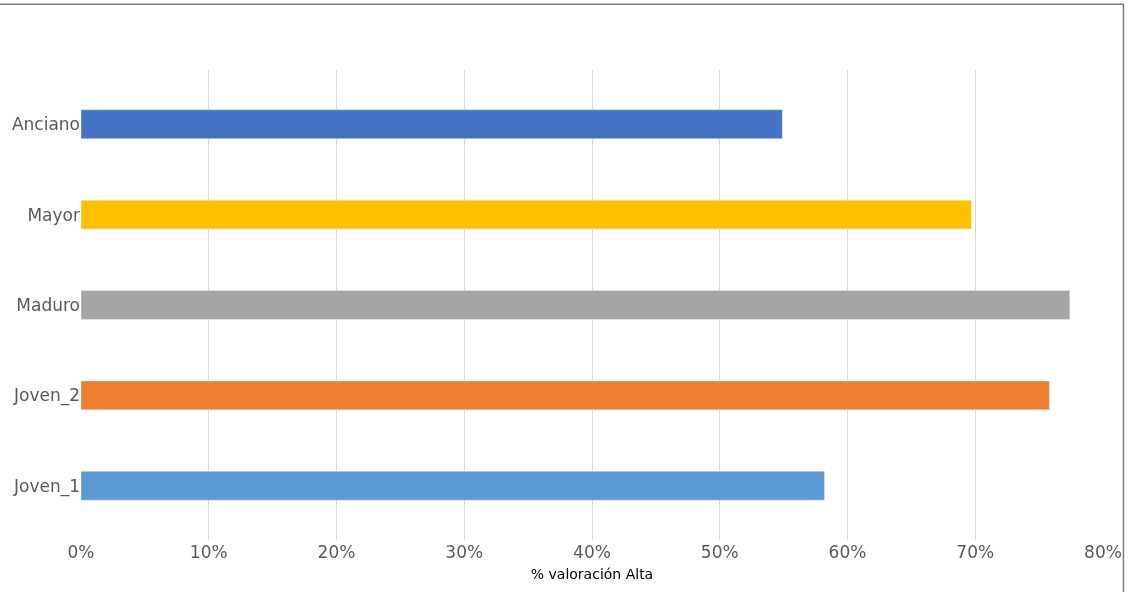 This screenshot has height=592, width=1134. What do you see at coordinates (45, 124) in the screenshot?
I see `y-tick-label: Anciano` at bounding box center [45, 124].